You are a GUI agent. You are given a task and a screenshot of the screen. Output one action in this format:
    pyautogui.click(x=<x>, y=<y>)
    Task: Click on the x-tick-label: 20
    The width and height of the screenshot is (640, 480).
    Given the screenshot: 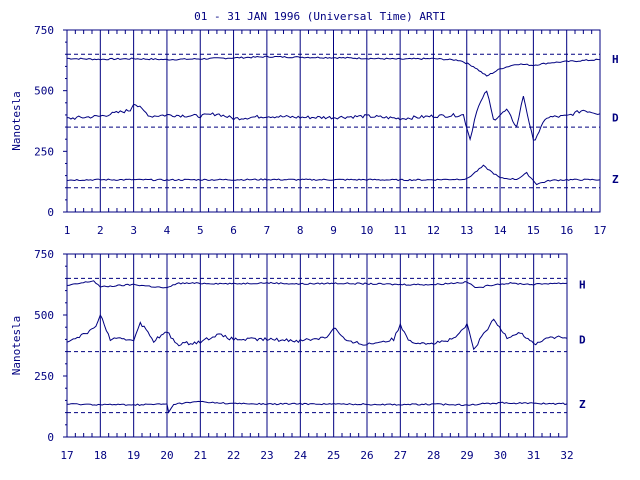 What is the action you would take?
    pyautogui.click(x=166, y=455)
    